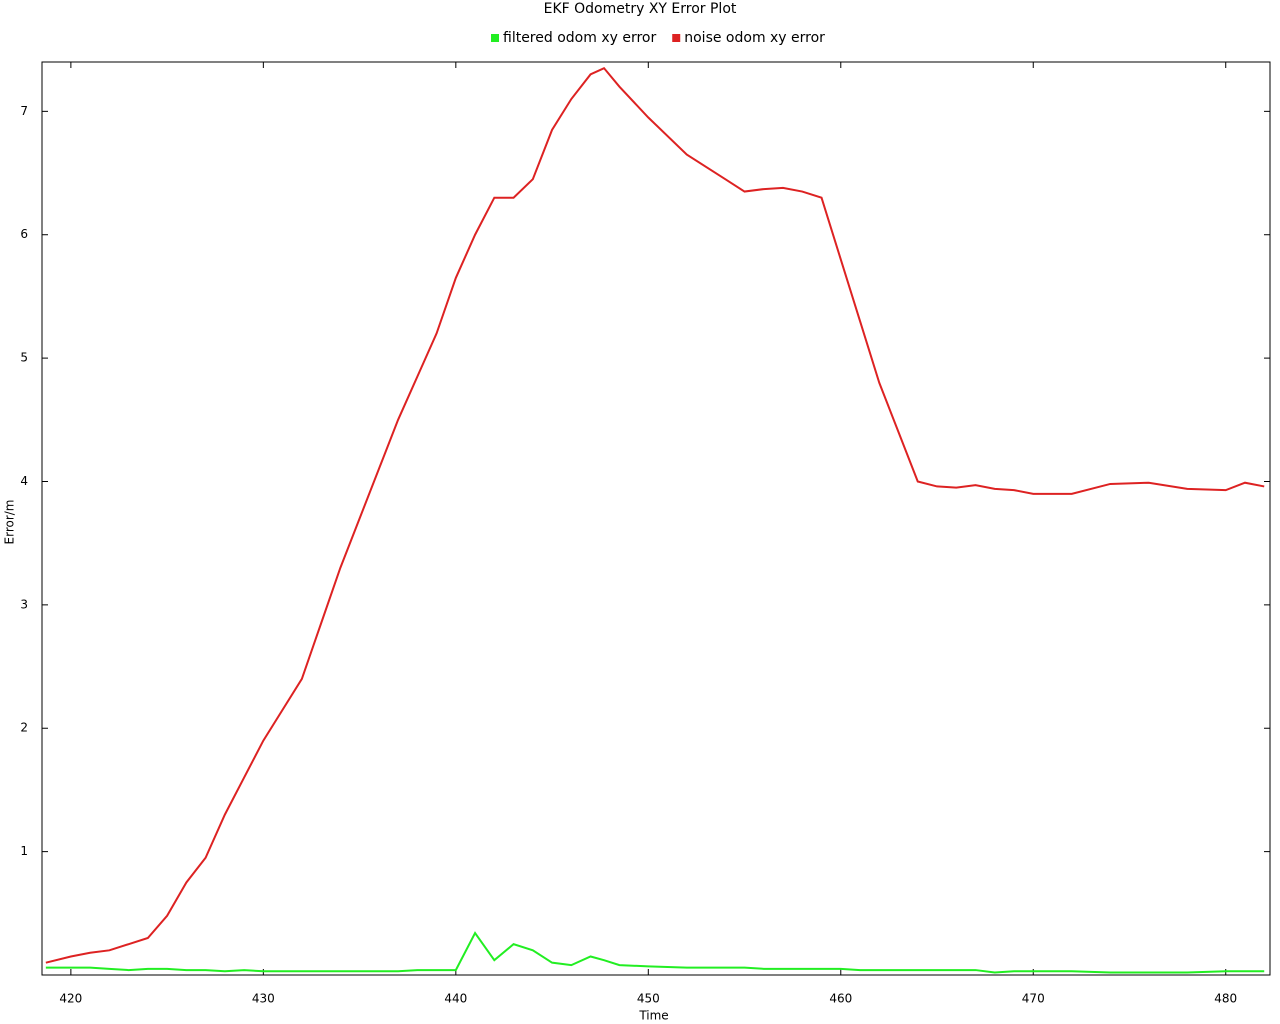  Describe the element at coordinates (653, 1016) in the screenshot. I see `x-axis-label: Time` at that location.